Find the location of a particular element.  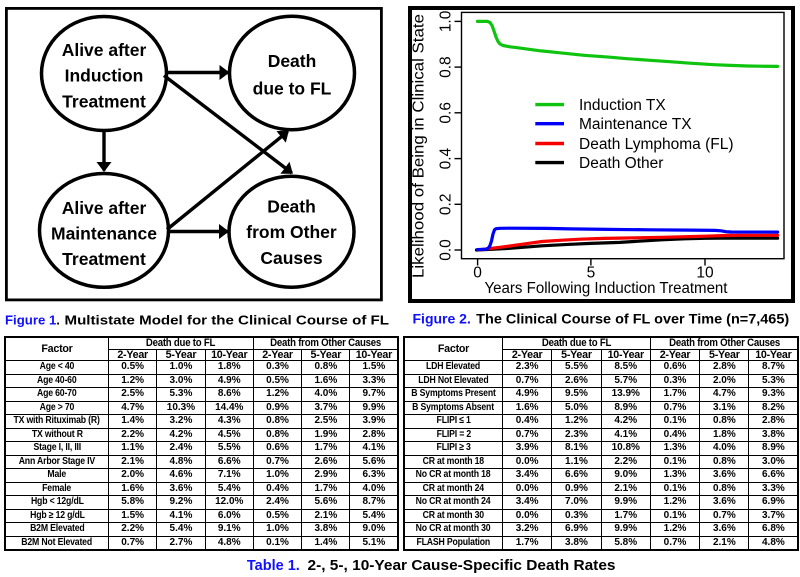

svg-text: 0.6 is located at coordinates (445, 113).